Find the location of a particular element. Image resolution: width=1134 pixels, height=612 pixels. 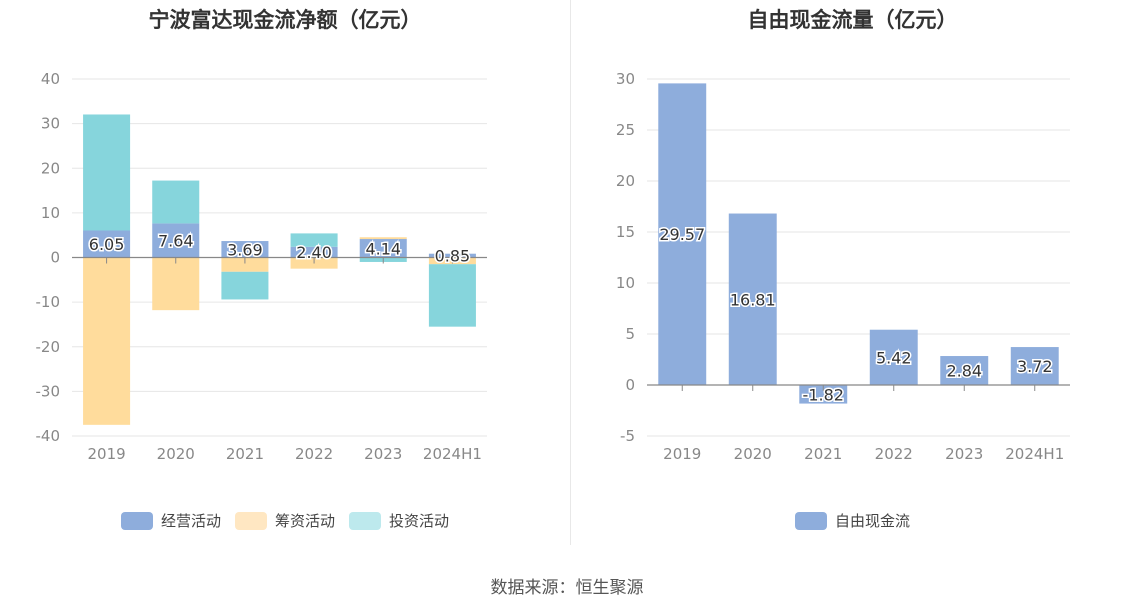

legend-item: 经营活动 is located at coordinates (170, 520).